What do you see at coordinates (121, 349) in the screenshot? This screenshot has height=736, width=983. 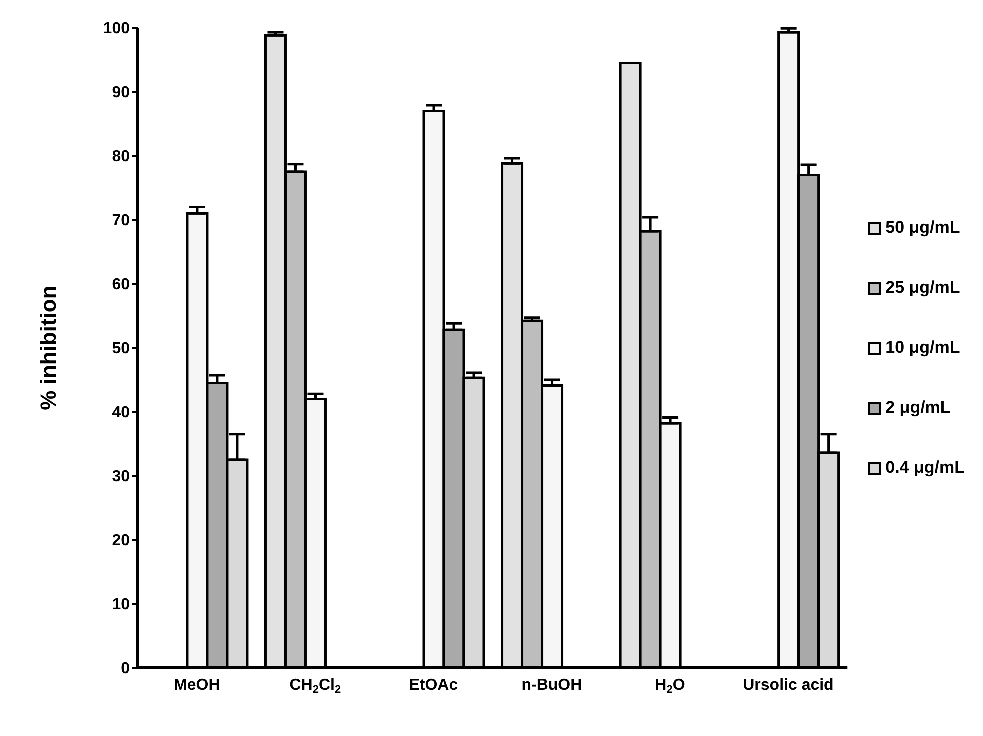 I see `y-tick-label: 50` at bounding box center [121, 349].